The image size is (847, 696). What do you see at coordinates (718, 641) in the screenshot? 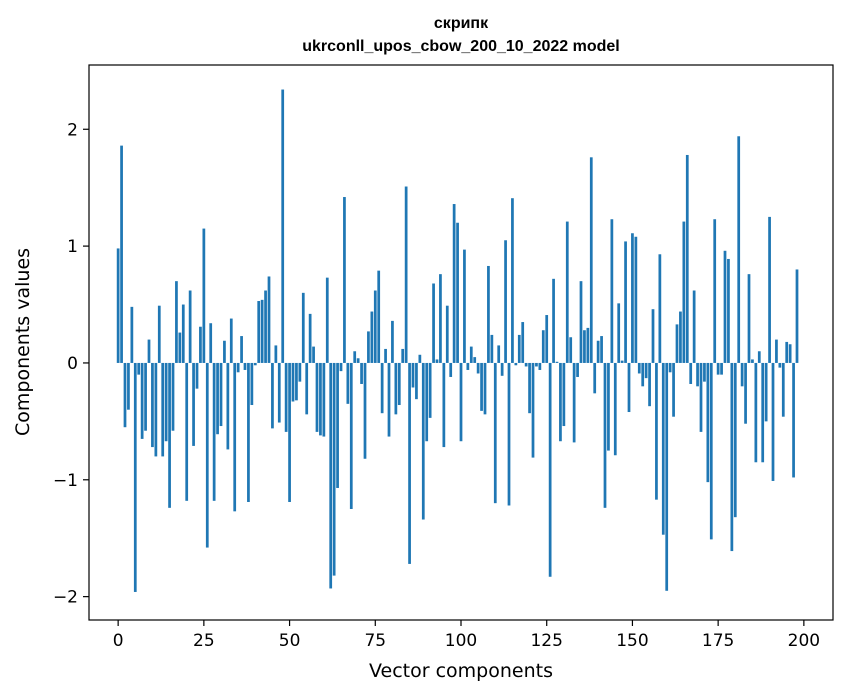
I see `x-tick-label: 175` at bounding box center [718, 641].